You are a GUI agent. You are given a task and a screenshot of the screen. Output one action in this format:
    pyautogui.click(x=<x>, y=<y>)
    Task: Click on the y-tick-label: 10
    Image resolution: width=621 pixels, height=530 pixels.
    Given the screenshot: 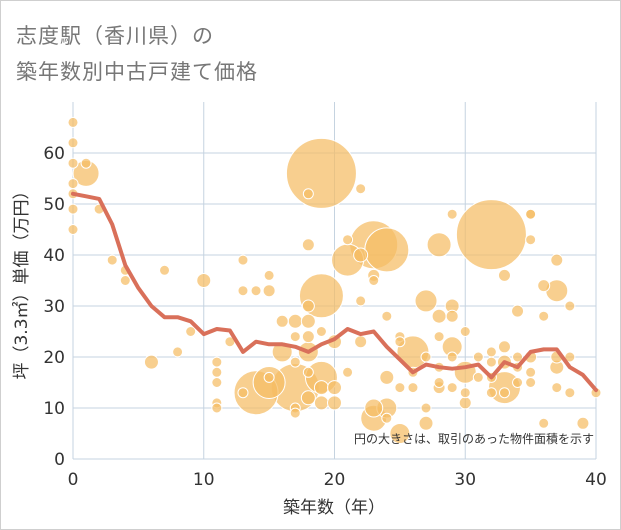 What is the action you would take?
    pyautogui.click(x=54, y=409)
    